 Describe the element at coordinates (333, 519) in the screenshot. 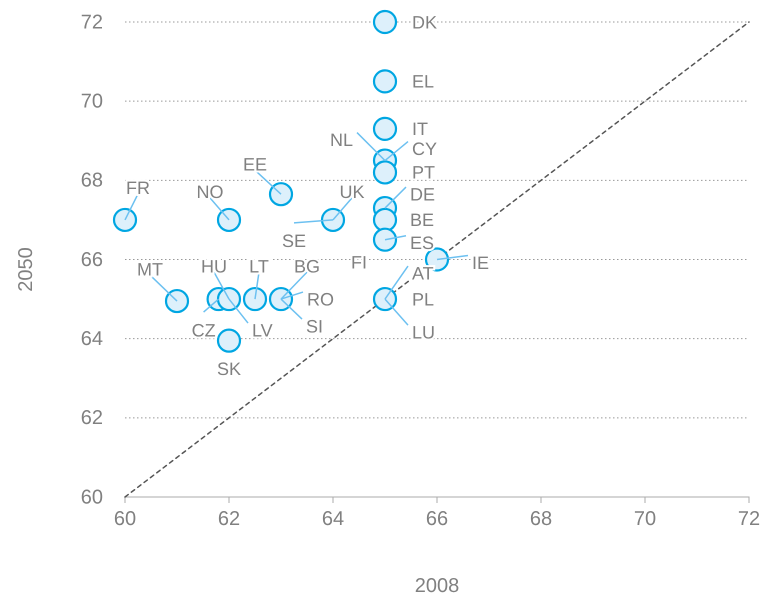

I see `x-tick-label: 64` at that location.